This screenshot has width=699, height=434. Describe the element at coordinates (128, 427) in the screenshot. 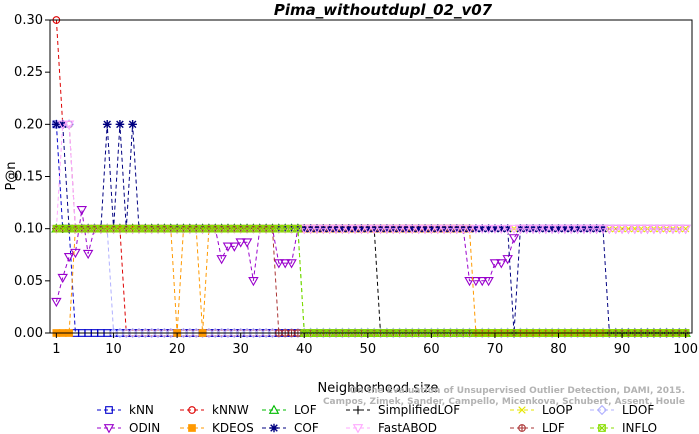

I see `legend-item-odin: ODIN` at that location.